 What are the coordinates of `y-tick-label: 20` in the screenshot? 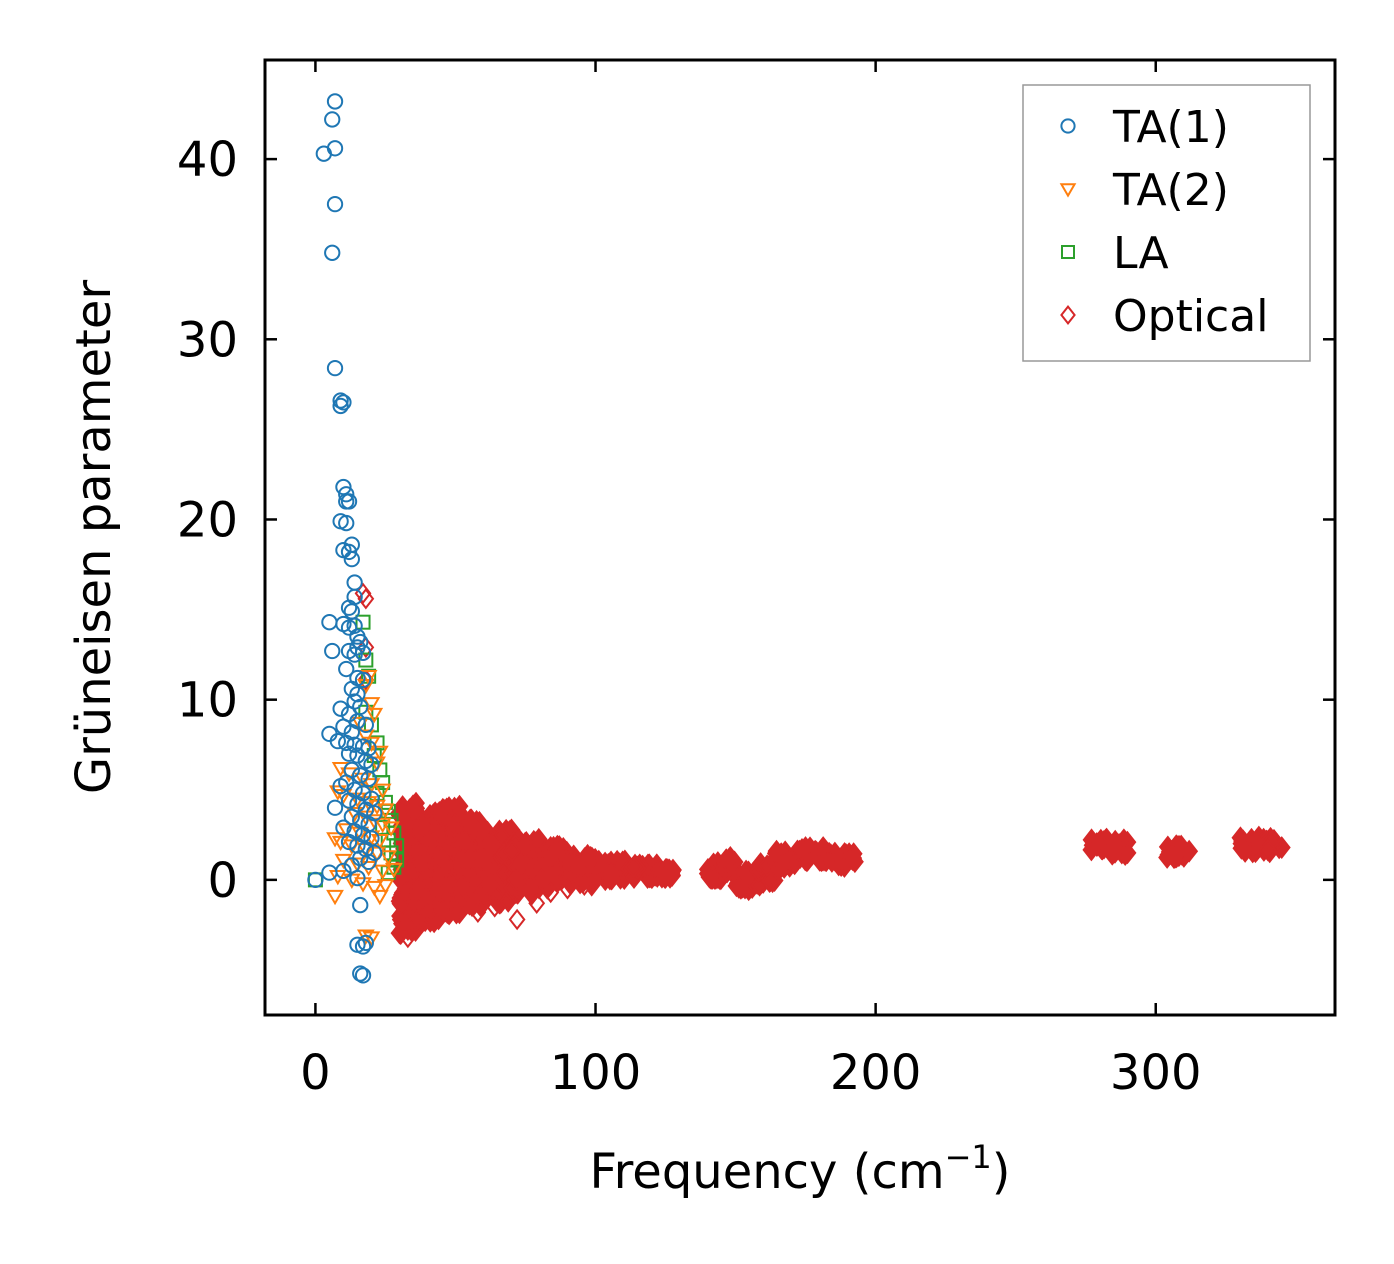 It's located at (207, 520).